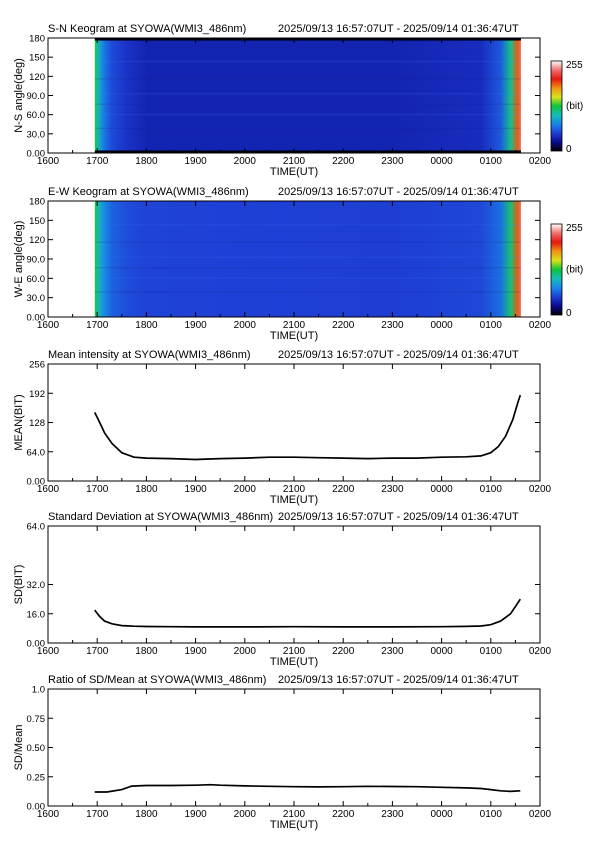 The height and width of the screenshot is (842, 595). Describe the element at coordinates (195, 489) in the screenshot. I see `mean-xtick-label: 1900` at that location.